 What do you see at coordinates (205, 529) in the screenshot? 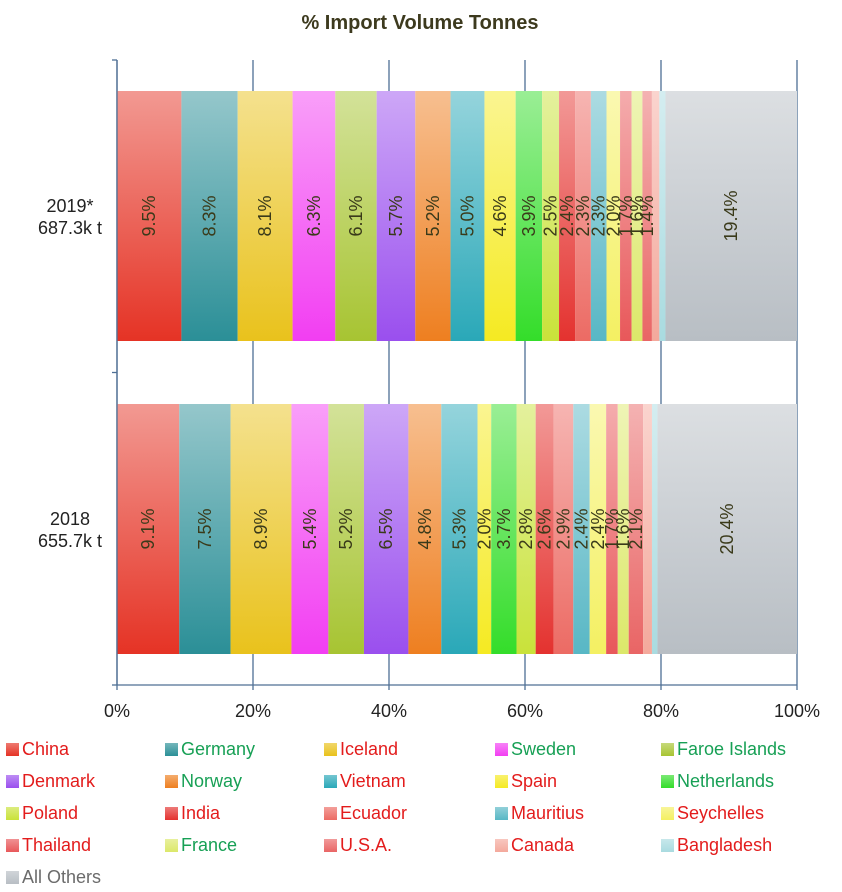
I see `bar-segment-germany` at bounding box center [205, 529].